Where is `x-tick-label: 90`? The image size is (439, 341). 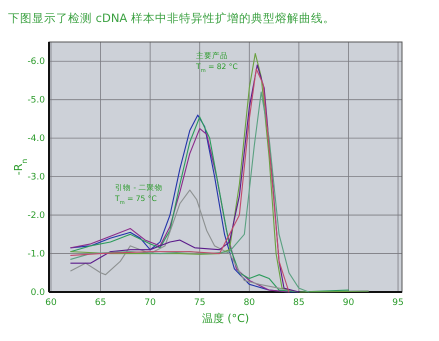
x-tick-label: 90 is located at coordinates (348, 303).